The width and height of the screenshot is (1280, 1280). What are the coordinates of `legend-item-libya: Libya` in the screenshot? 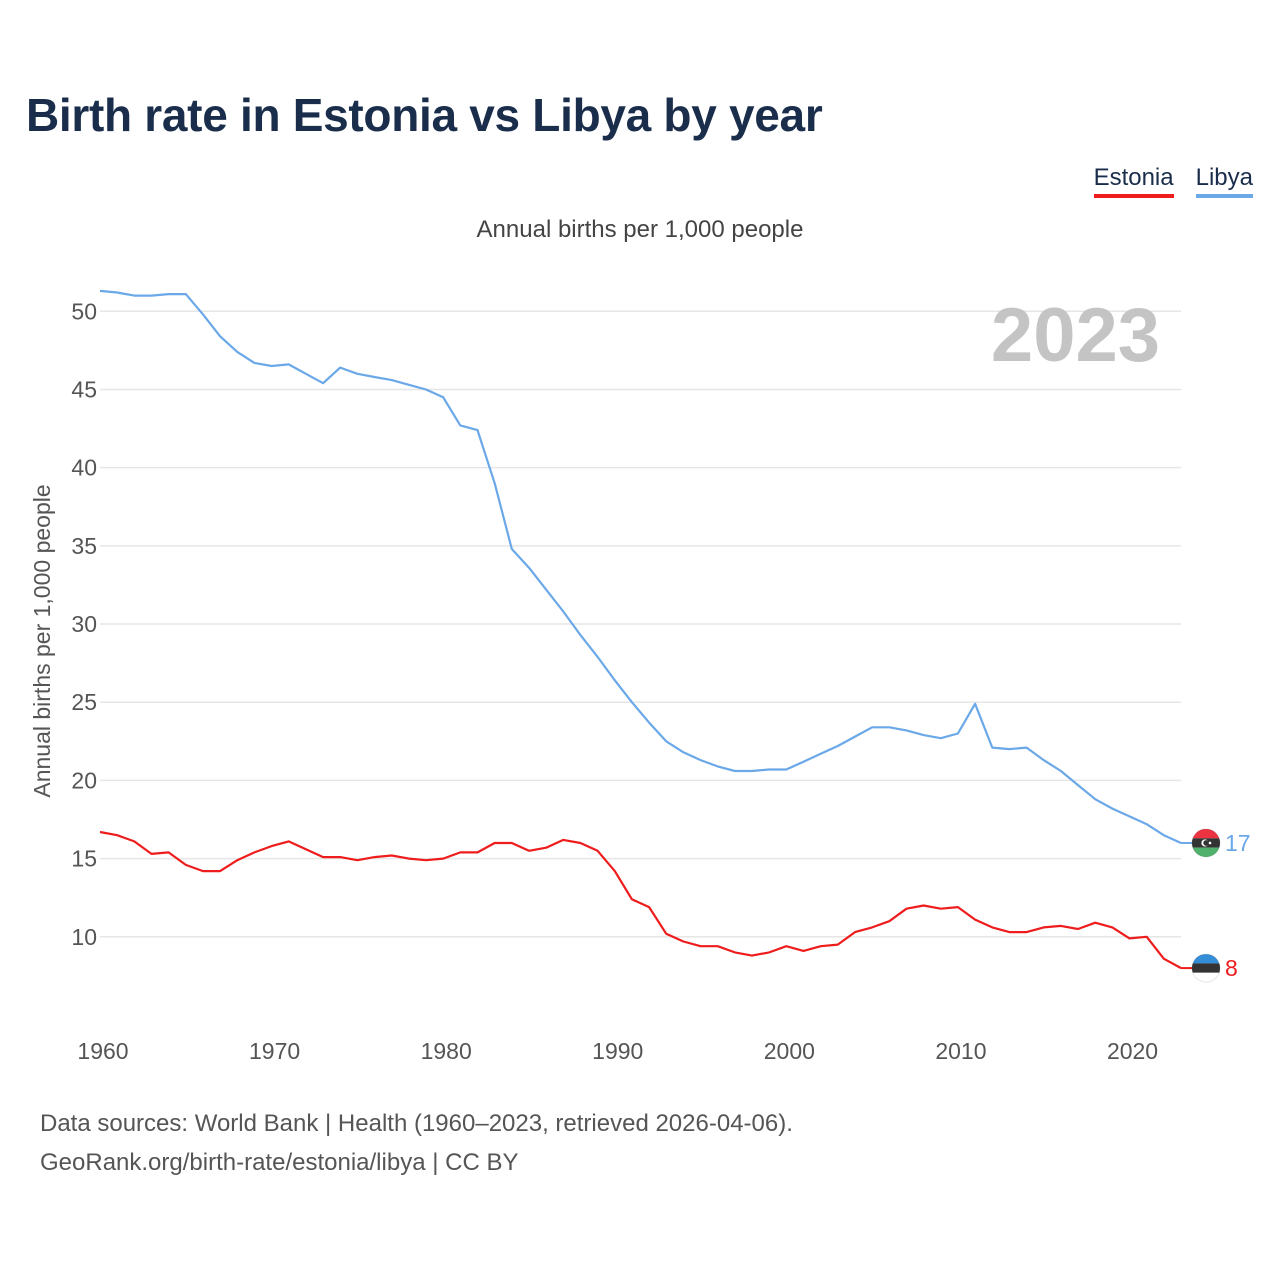 It's located at (1224, 181).